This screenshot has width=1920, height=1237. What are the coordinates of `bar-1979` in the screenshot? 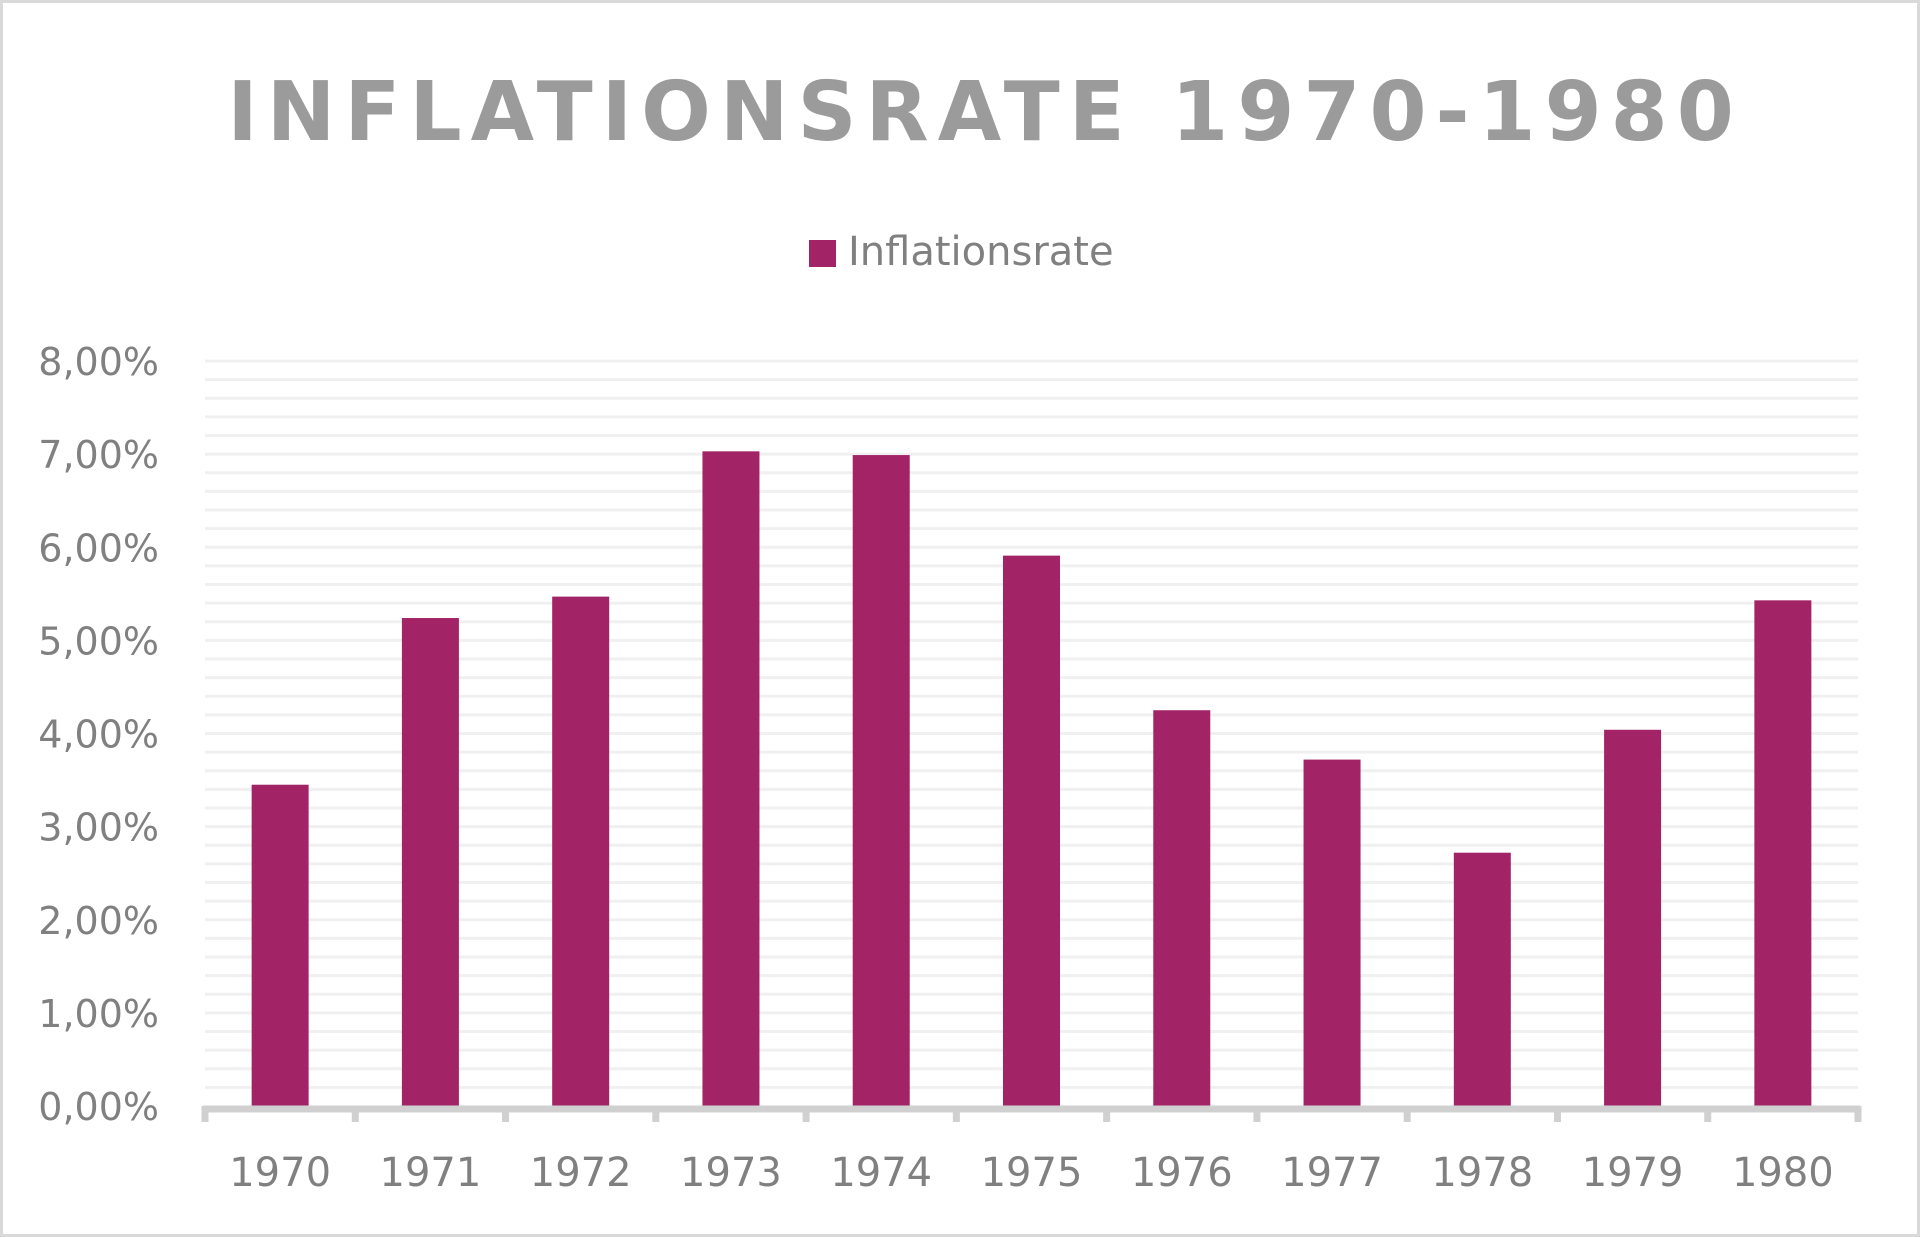 It's located at (1633, 917).